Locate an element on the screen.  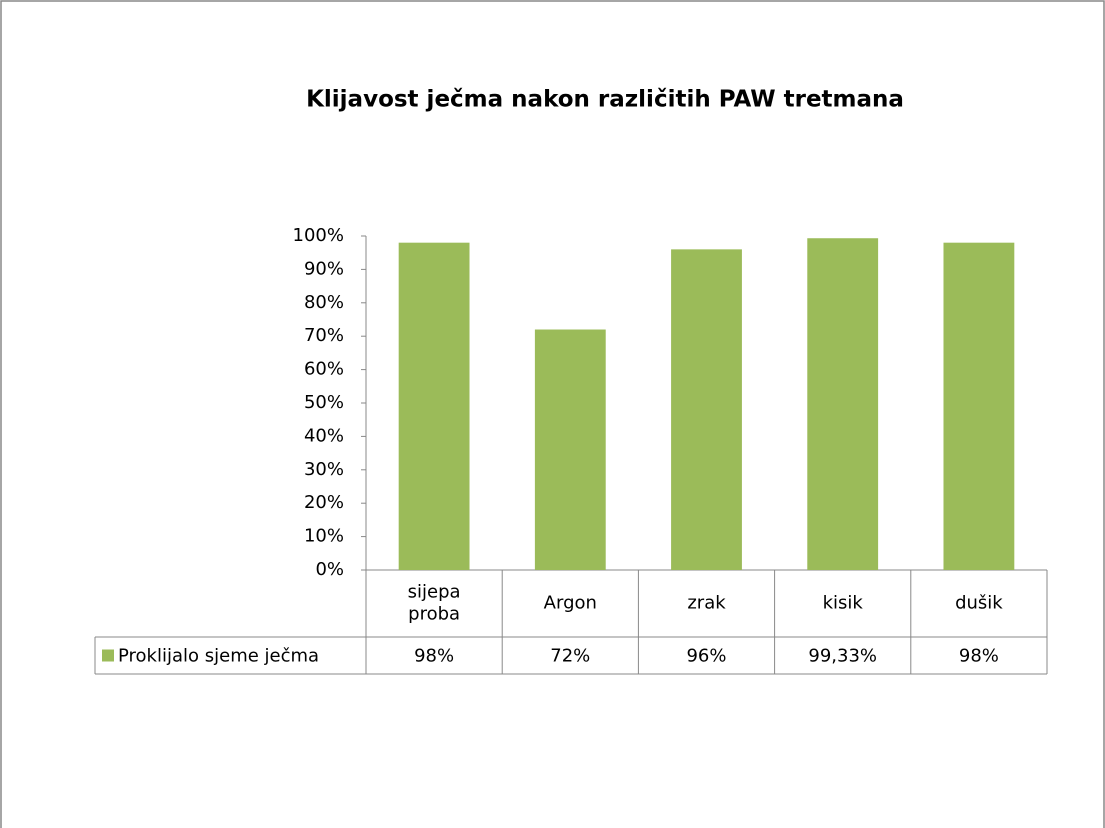
y-tick-label: 90% is located at coordinates (324, 268).